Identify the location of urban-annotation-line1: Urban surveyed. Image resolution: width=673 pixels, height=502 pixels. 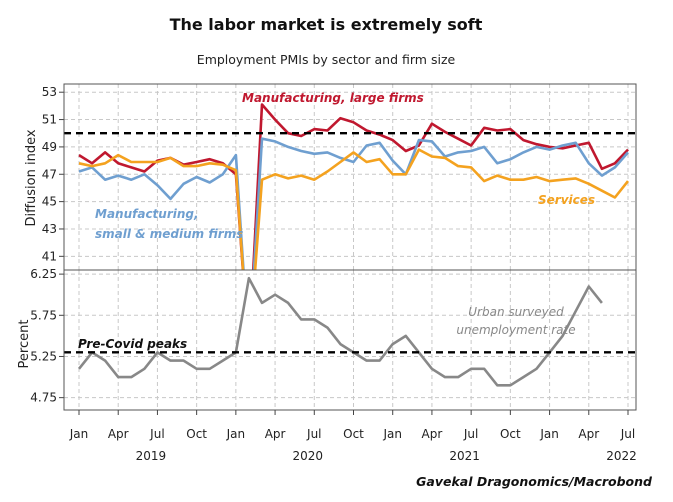
(516, 312).